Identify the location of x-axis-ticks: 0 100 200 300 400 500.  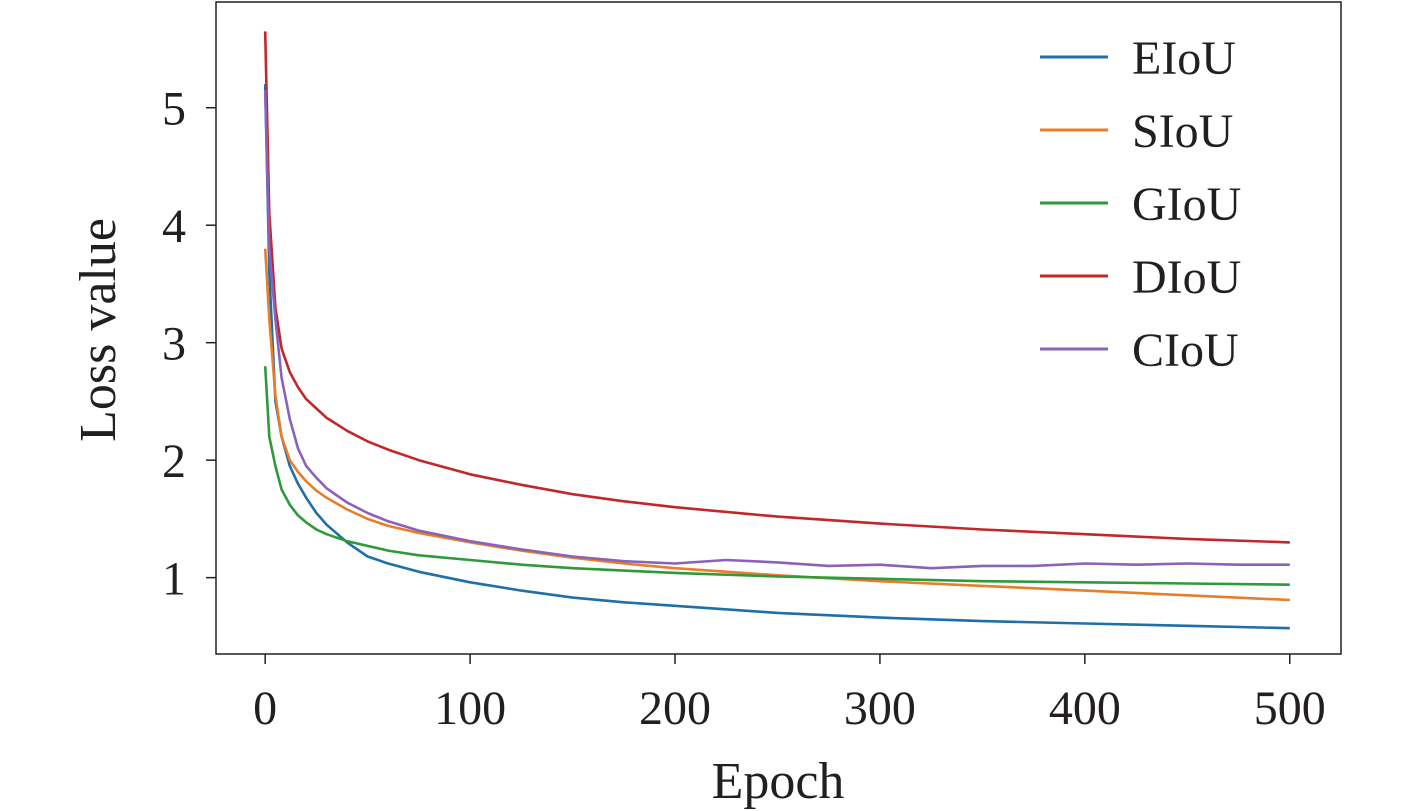
(789, 694).